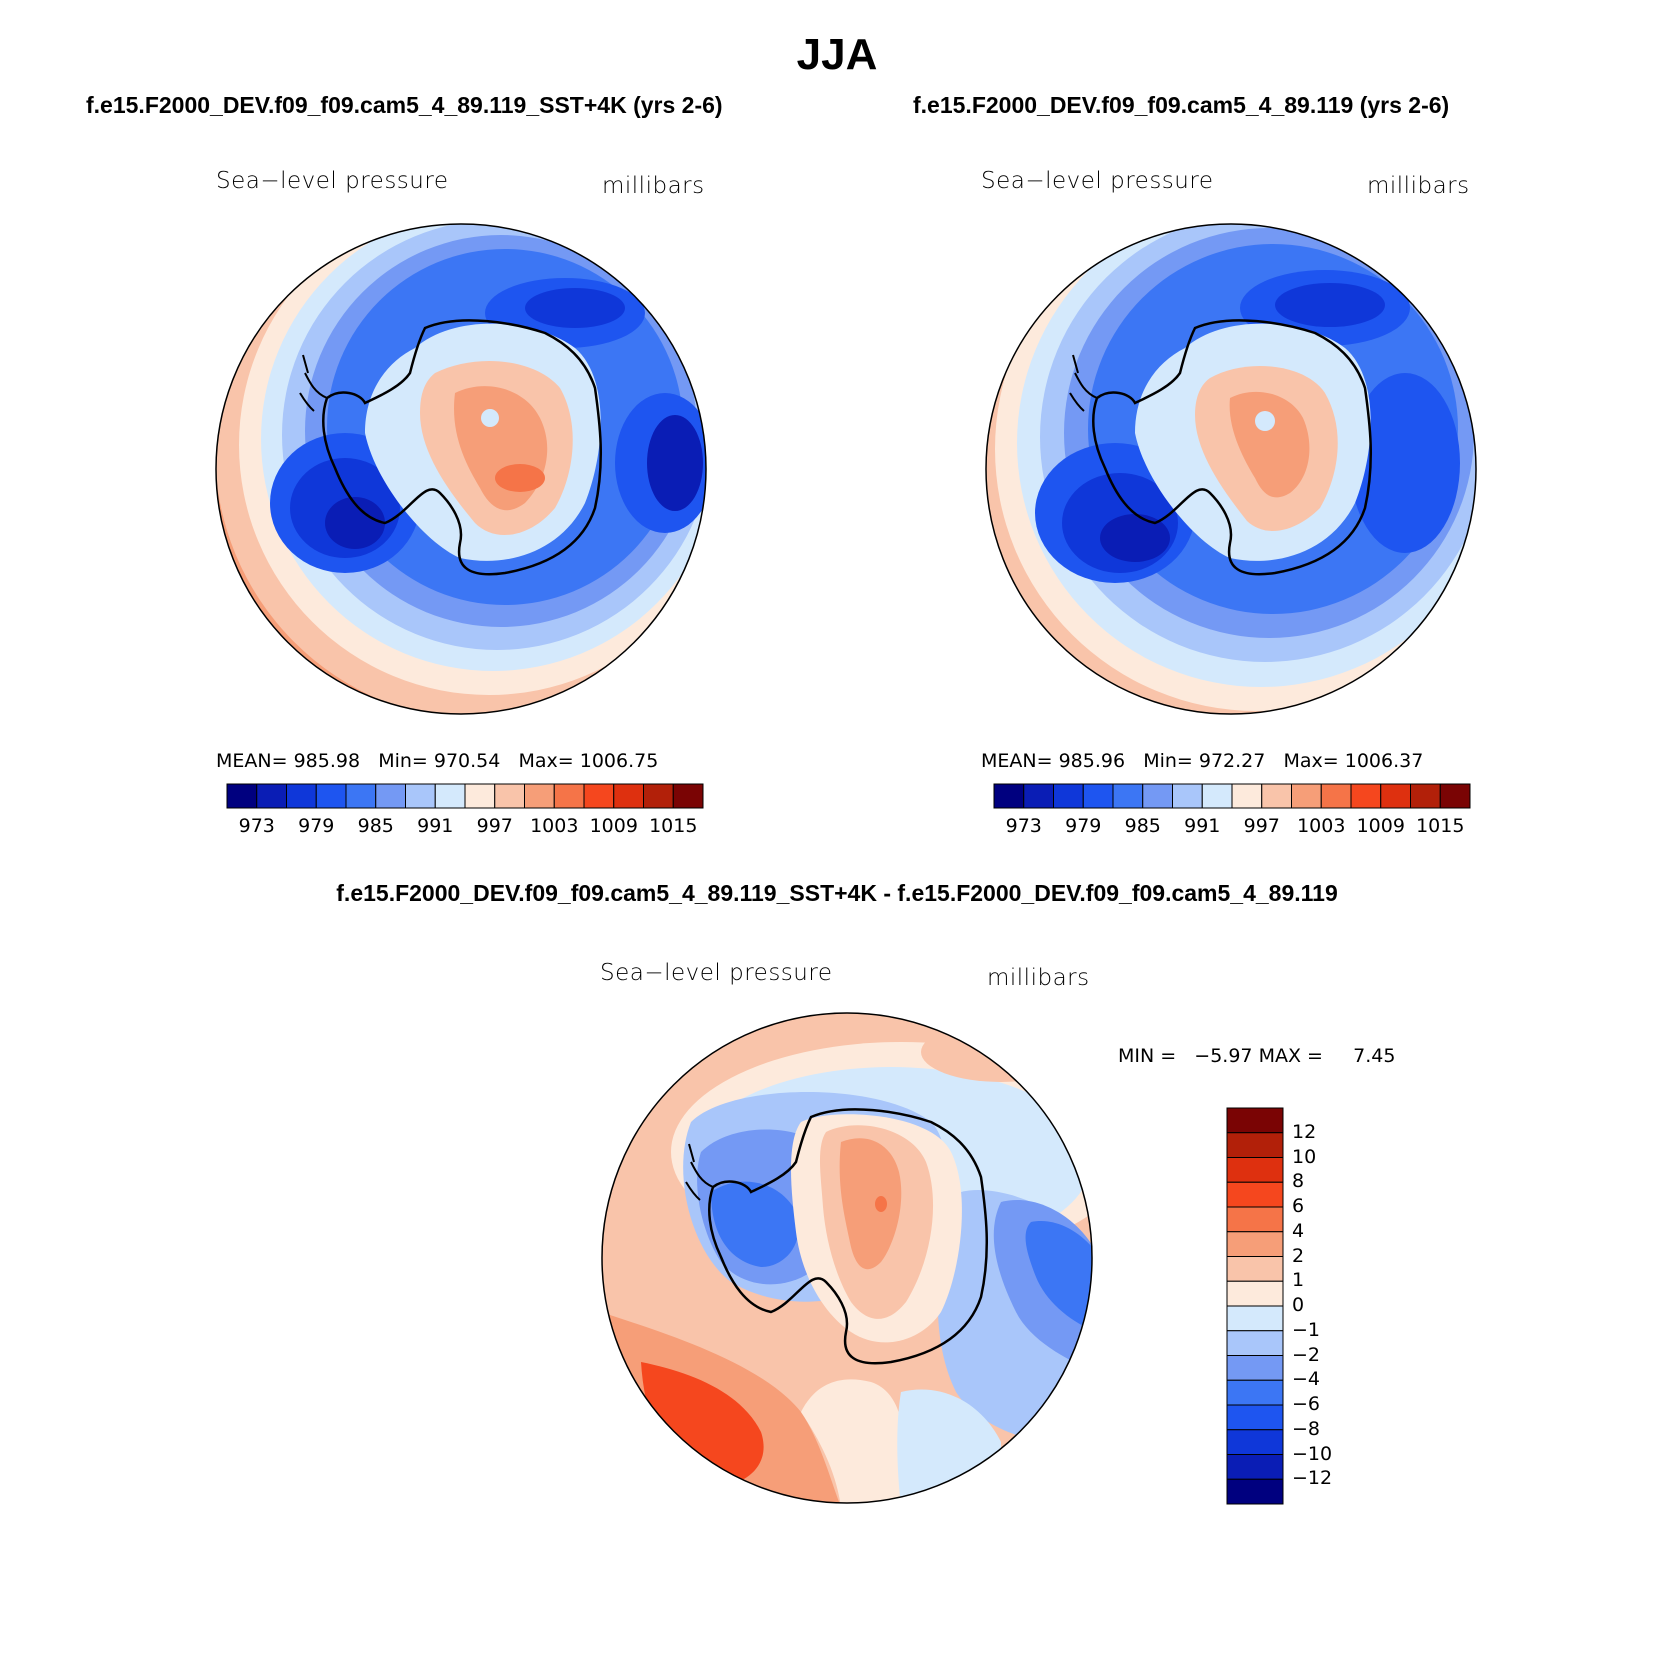 This screenshot has height=1672, width=1674. Describe the element at coordinates (1232, 761) in the screenshot. I see `panel2-min-value: 972.27` at that location.